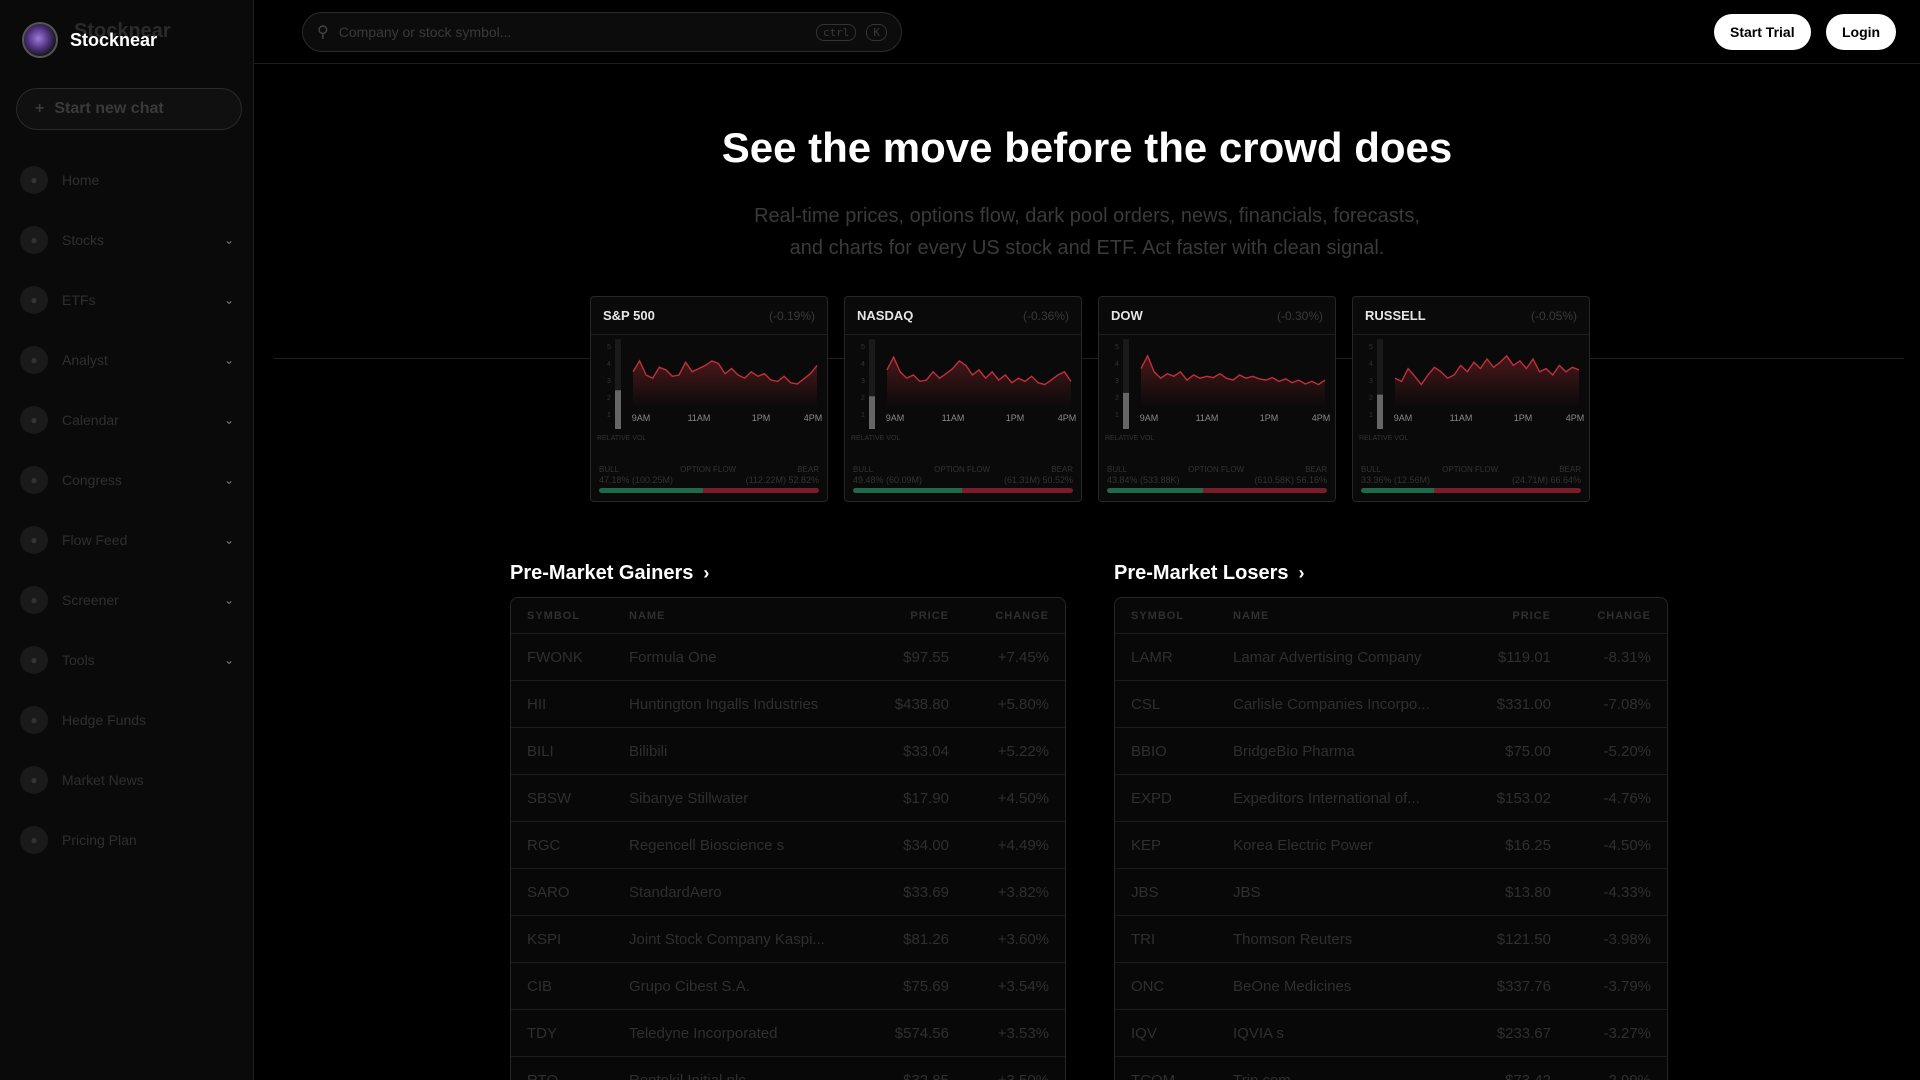 The width and height of the screenshot is (1920, 1080). Describe the element at coordinates (127, 600) in the screenshot. I see `sidebar-item-screener: ● Screener ⌄` at that location.